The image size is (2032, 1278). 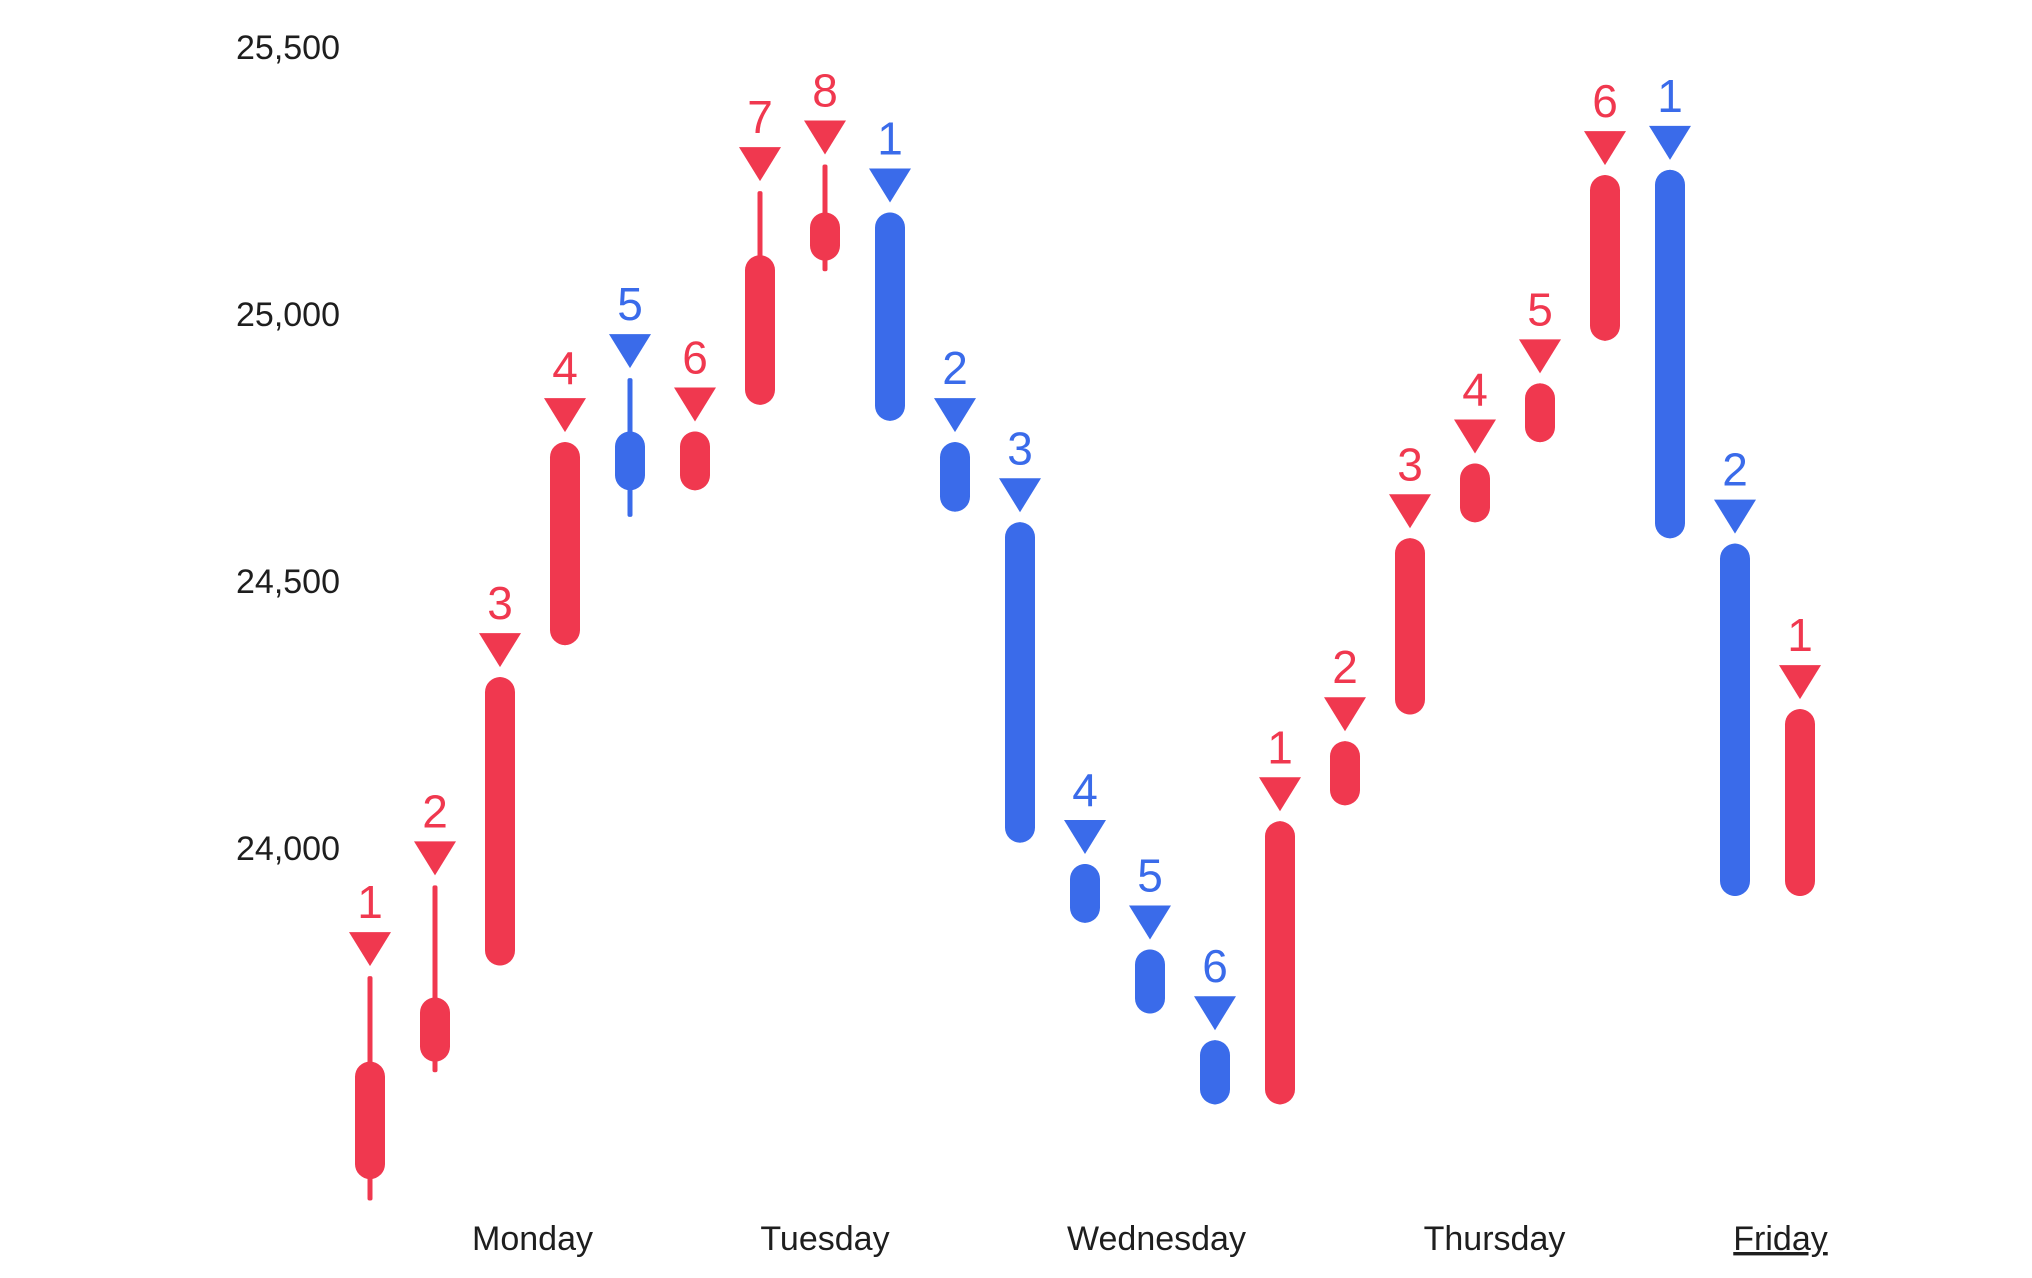 I want to click on candle-4: 4, so click(x=565, y=494).